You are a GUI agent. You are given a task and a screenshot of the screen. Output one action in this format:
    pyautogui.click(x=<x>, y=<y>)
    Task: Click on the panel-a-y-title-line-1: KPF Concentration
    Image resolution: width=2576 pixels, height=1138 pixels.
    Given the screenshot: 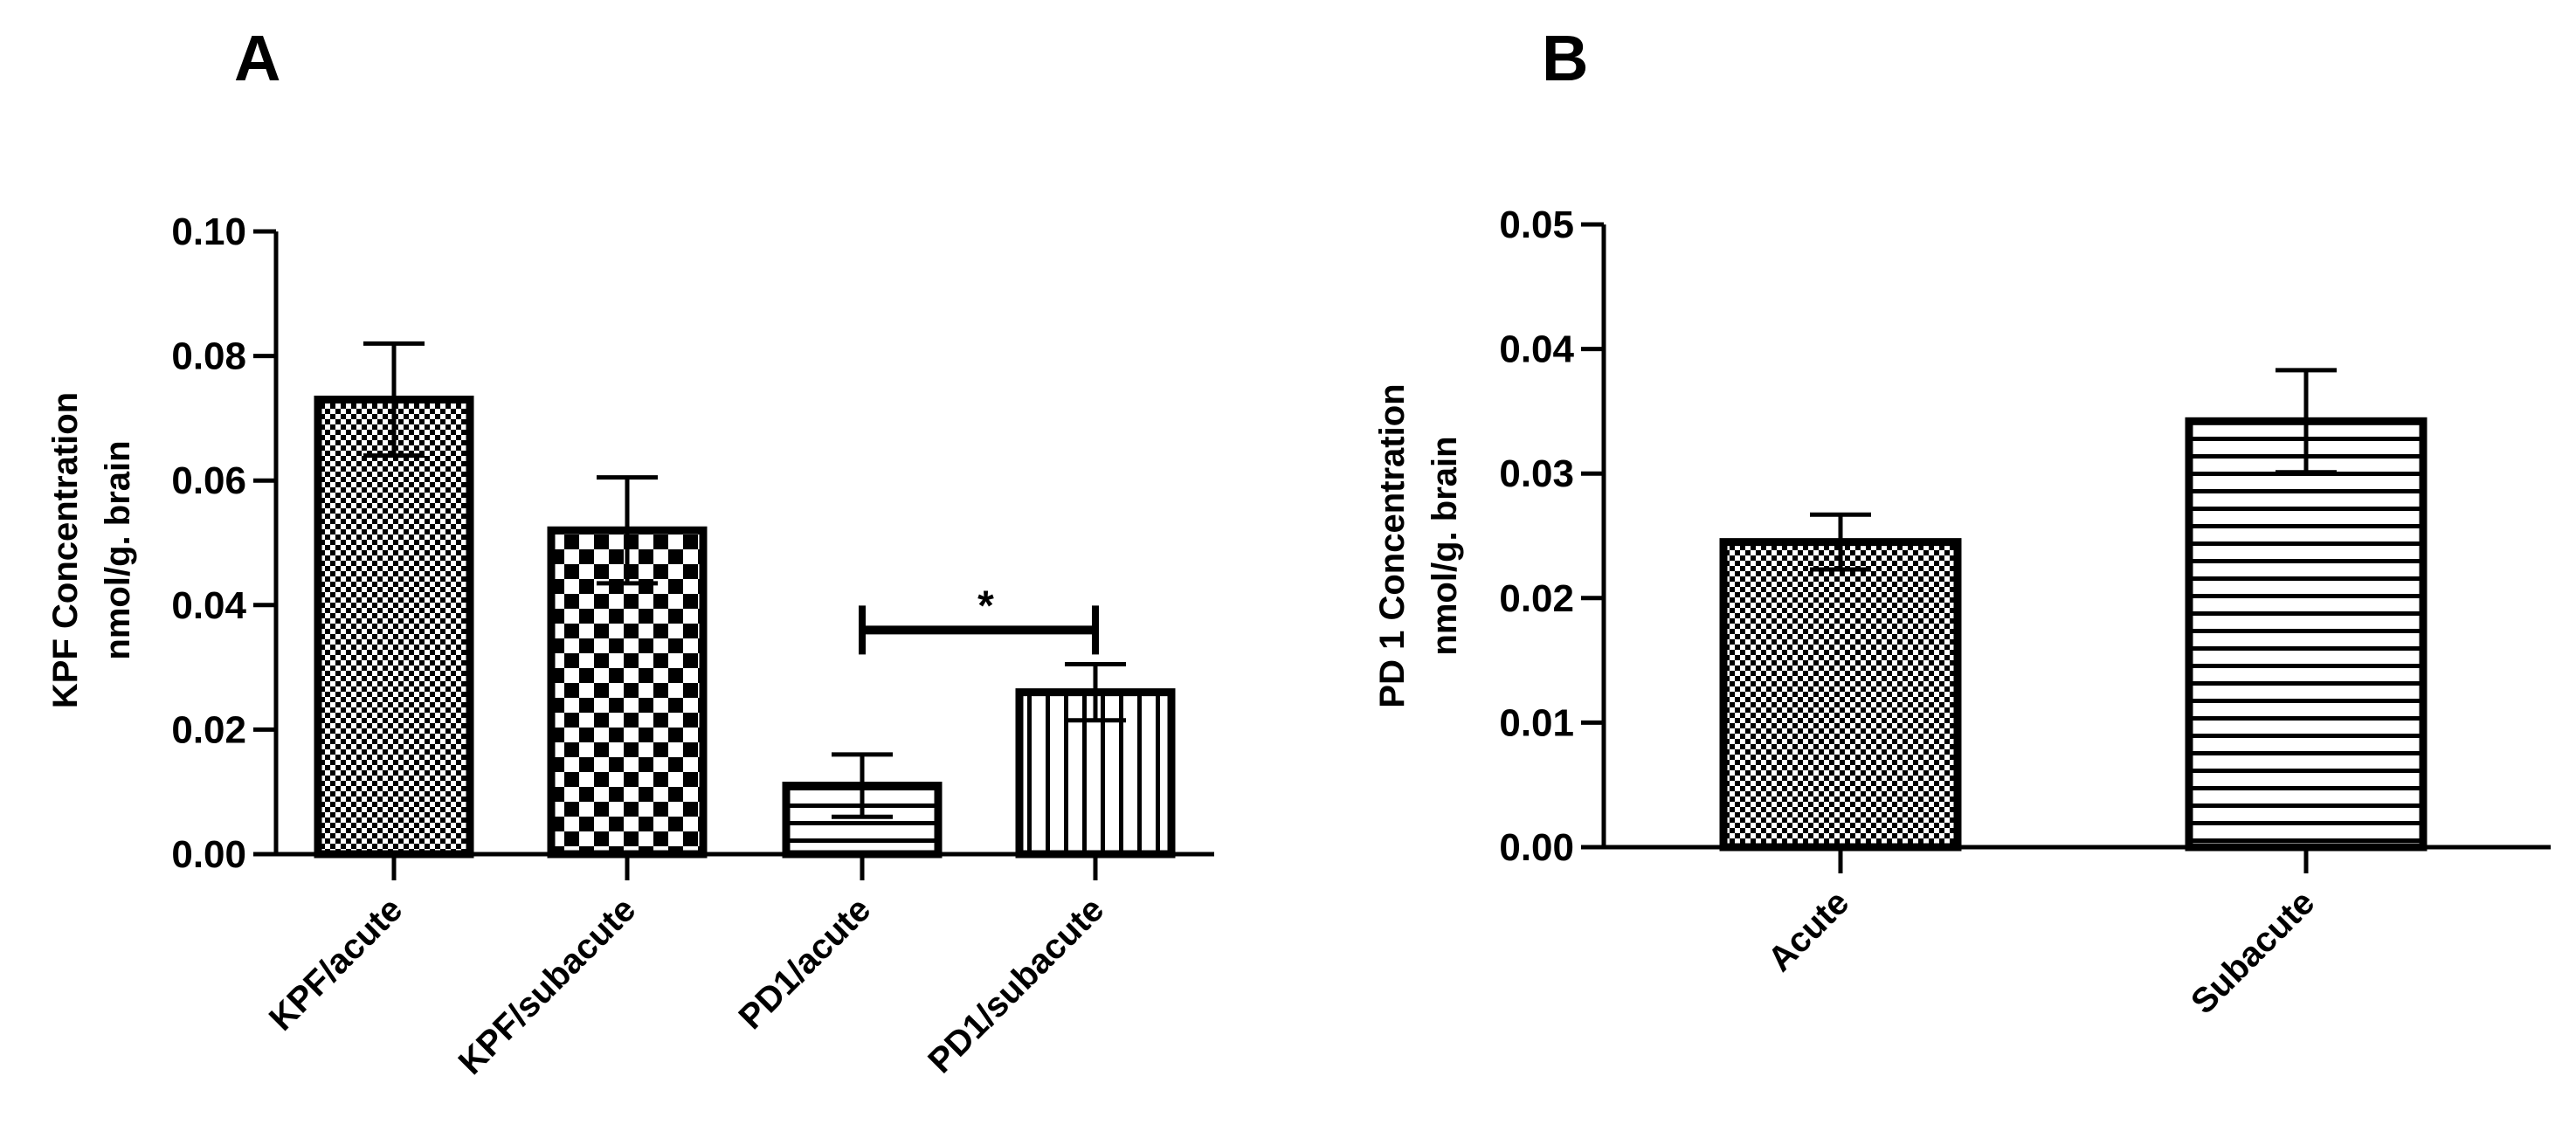 What is the action you would take?
    pyautogui.click(x=65, y=550)
    